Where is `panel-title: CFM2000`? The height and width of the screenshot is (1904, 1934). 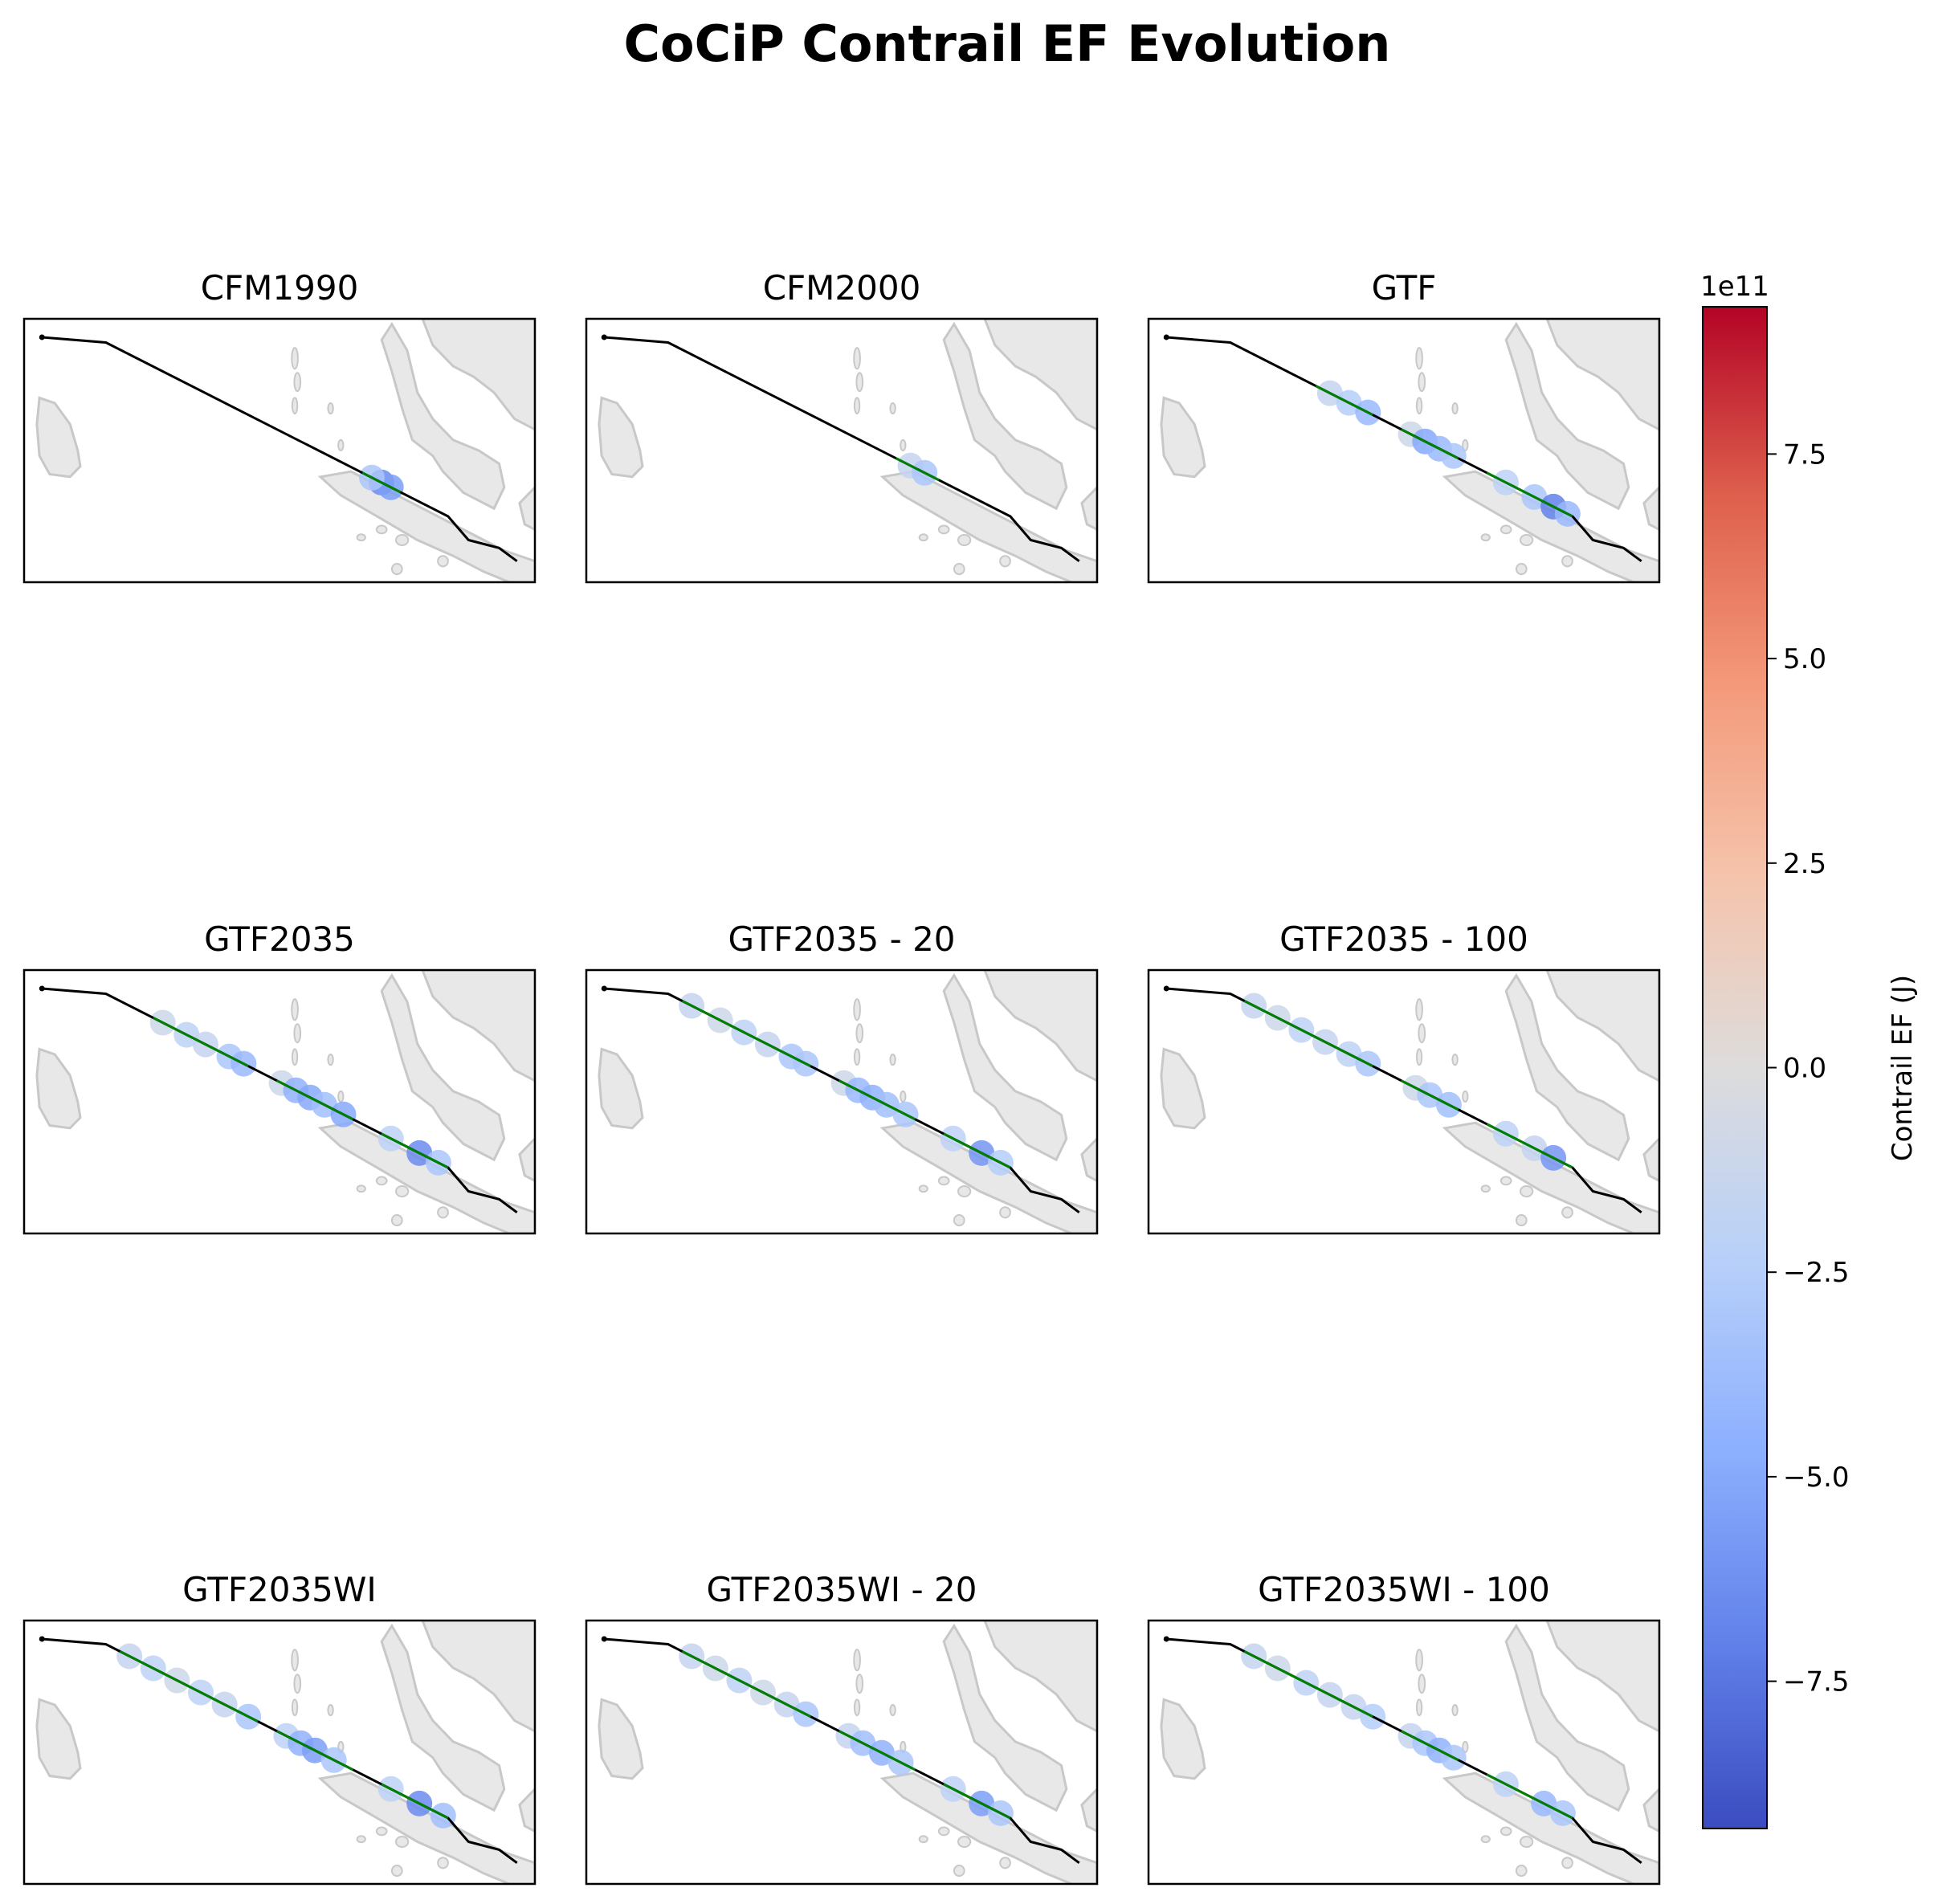 panel-title: CFM2000 is located at coordinates (842, 288).